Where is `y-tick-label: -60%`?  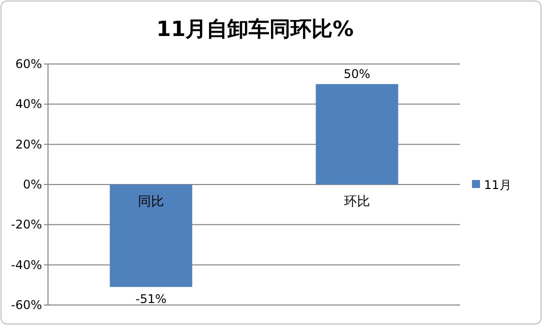
y-tick-label: -60% is located at coordinates (26, 305).